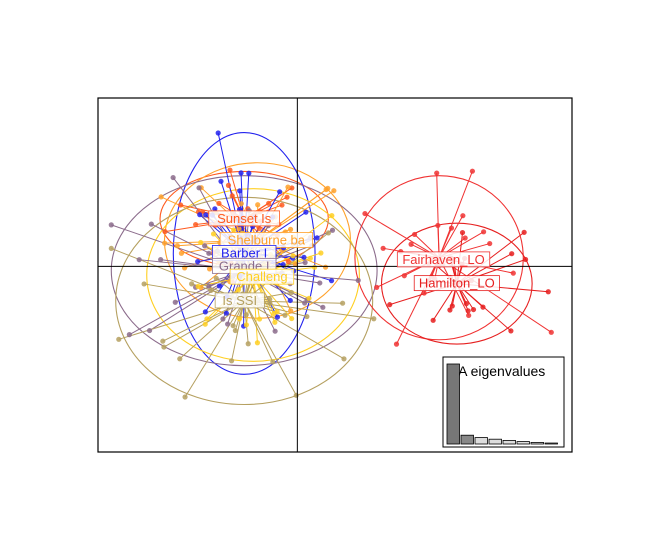 This screenshot has width=670, height=551. I want to click on label-box-Is_SSI, so click(239, 300).